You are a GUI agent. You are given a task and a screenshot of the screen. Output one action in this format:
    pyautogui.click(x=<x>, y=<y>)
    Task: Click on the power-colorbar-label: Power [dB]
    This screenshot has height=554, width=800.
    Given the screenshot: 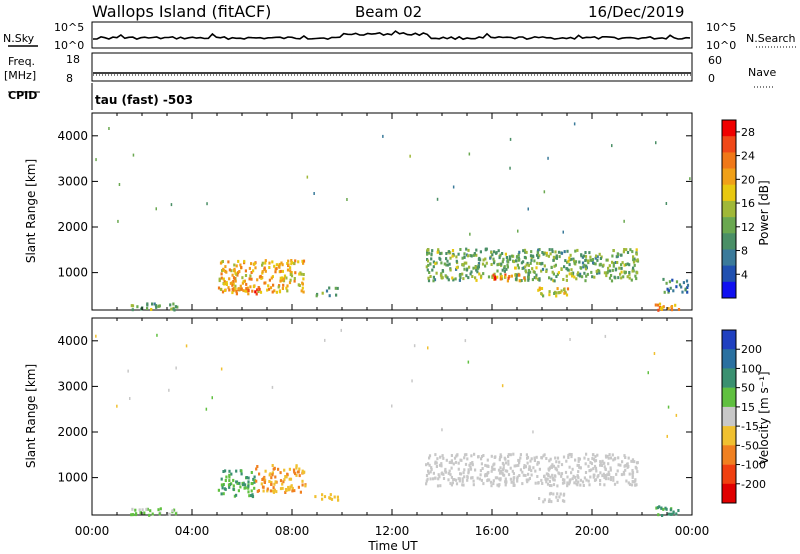 What is the action you would take?
    pyautogui.click(x=764, y=212)
    